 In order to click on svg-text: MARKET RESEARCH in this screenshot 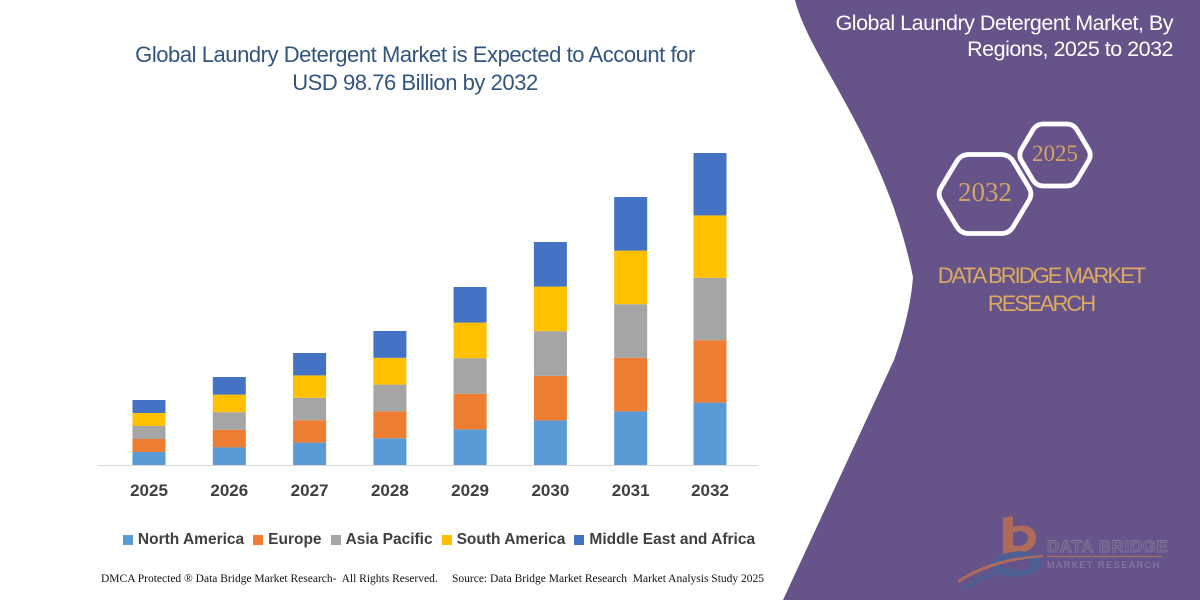, I will do `click(1104, 565)`.